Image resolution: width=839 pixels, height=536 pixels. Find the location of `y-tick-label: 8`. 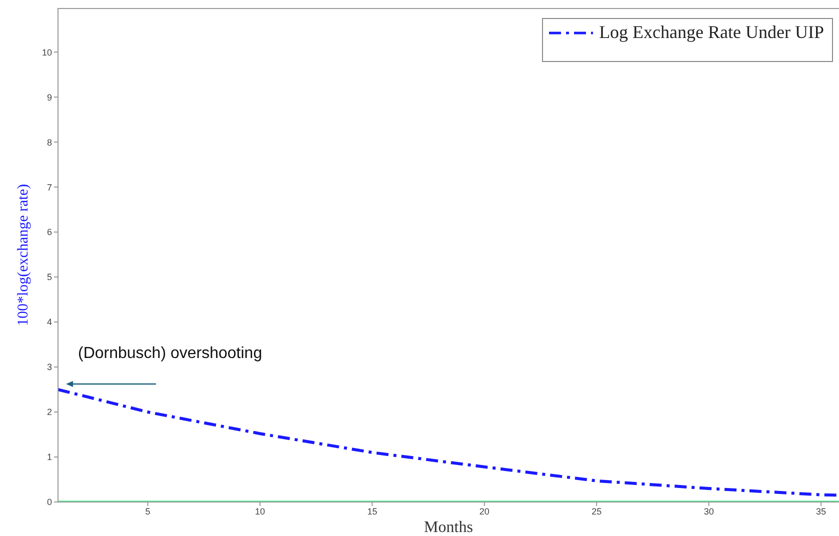

y-tick-label: 8 is located at coordinates (49, 142).